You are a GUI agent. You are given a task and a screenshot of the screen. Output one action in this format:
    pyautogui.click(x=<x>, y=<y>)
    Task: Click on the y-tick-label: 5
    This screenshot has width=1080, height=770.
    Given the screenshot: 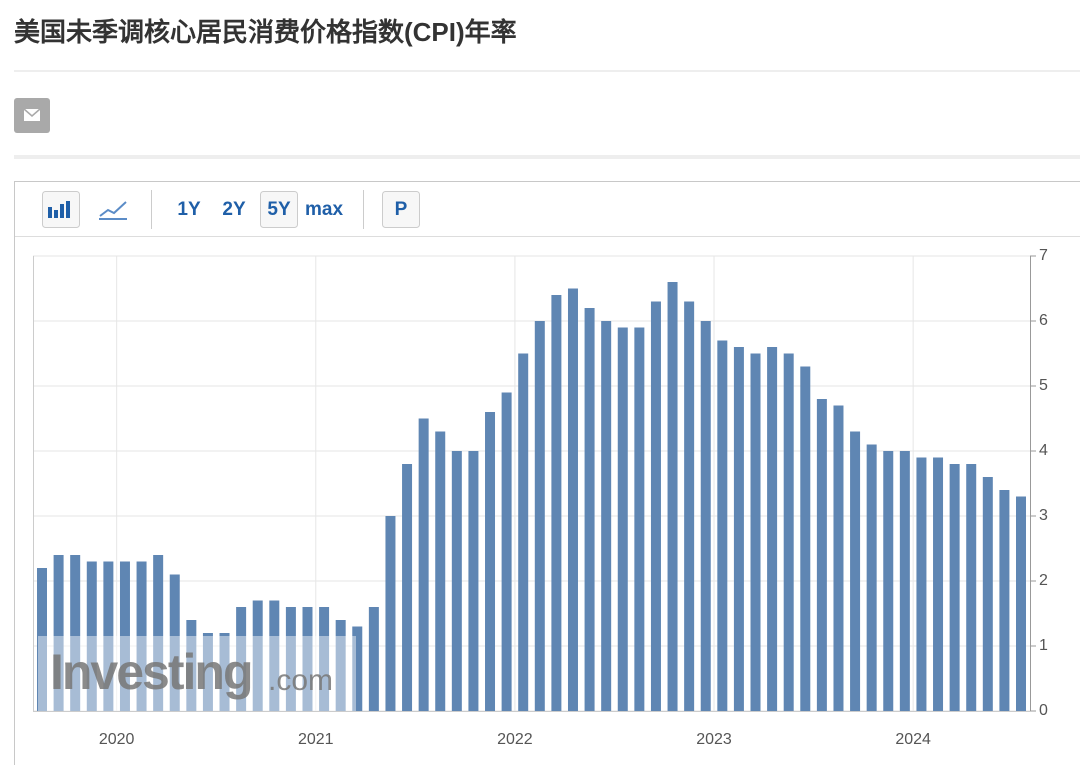 What is the action you would take?
    pyautogui.click(x=1043, y=385)
    